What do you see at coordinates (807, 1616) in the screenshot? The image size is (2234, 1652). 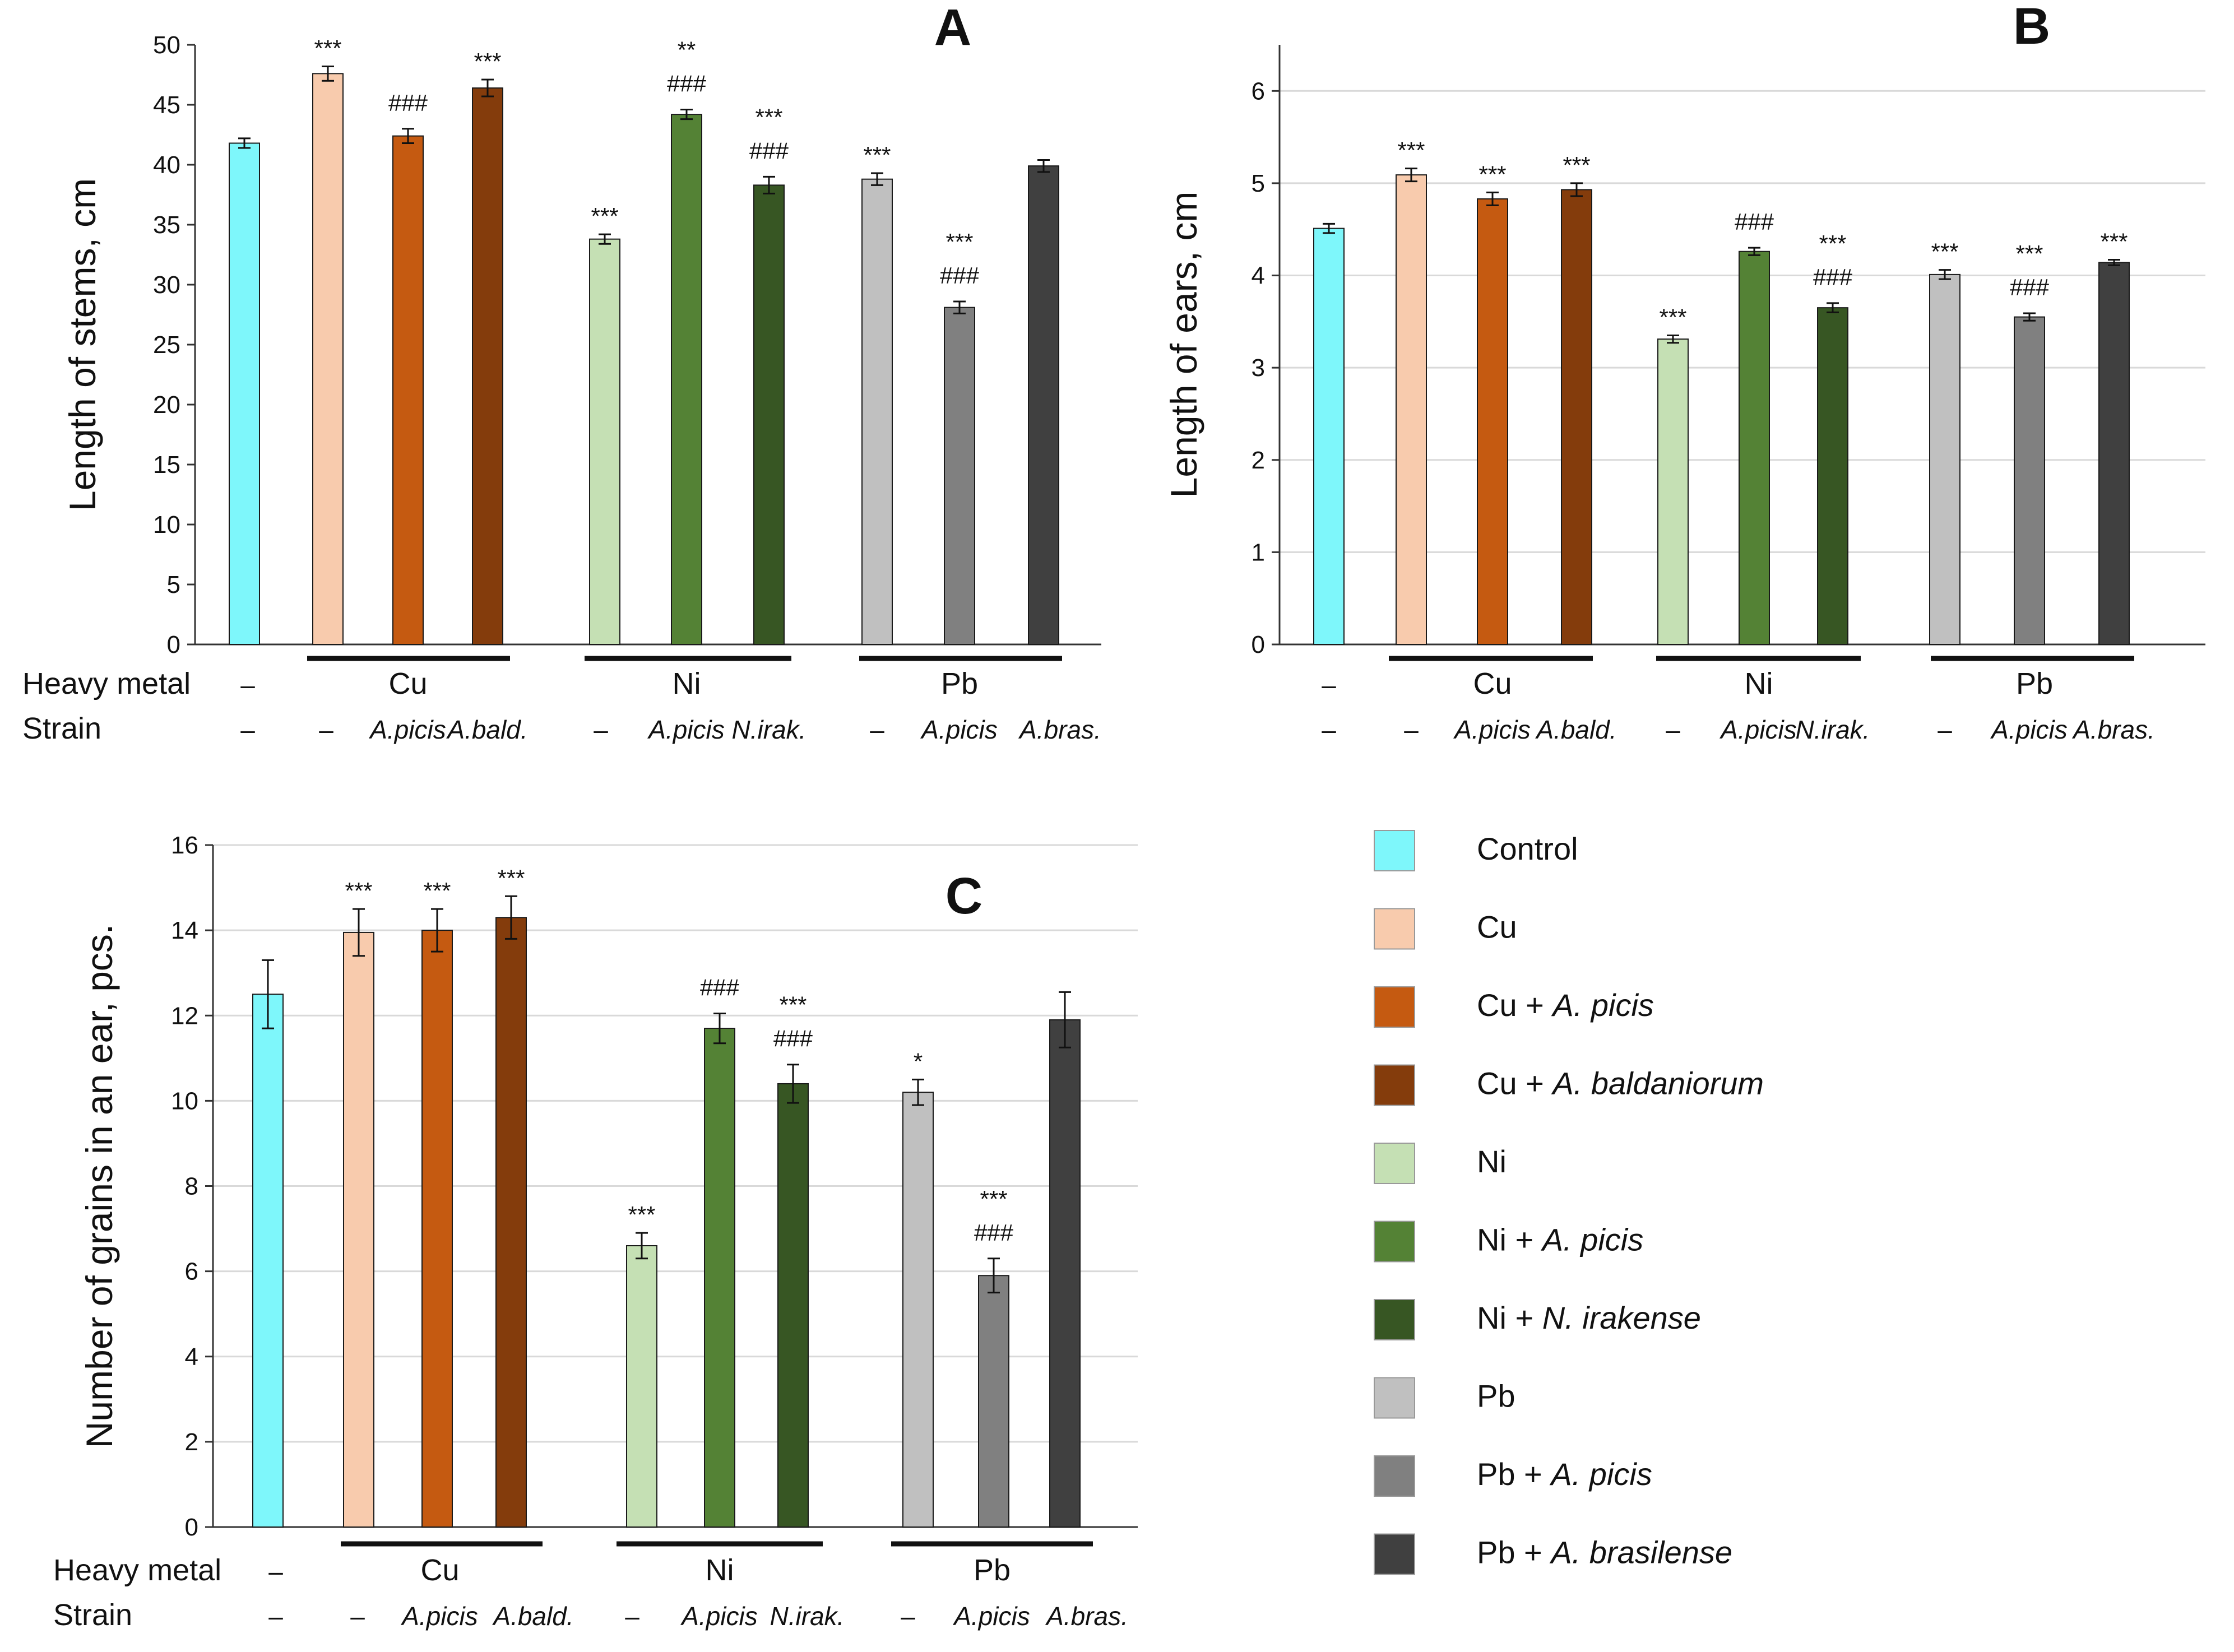 I see `strain-label: N.irak.` at bounding box center [807, 1616].